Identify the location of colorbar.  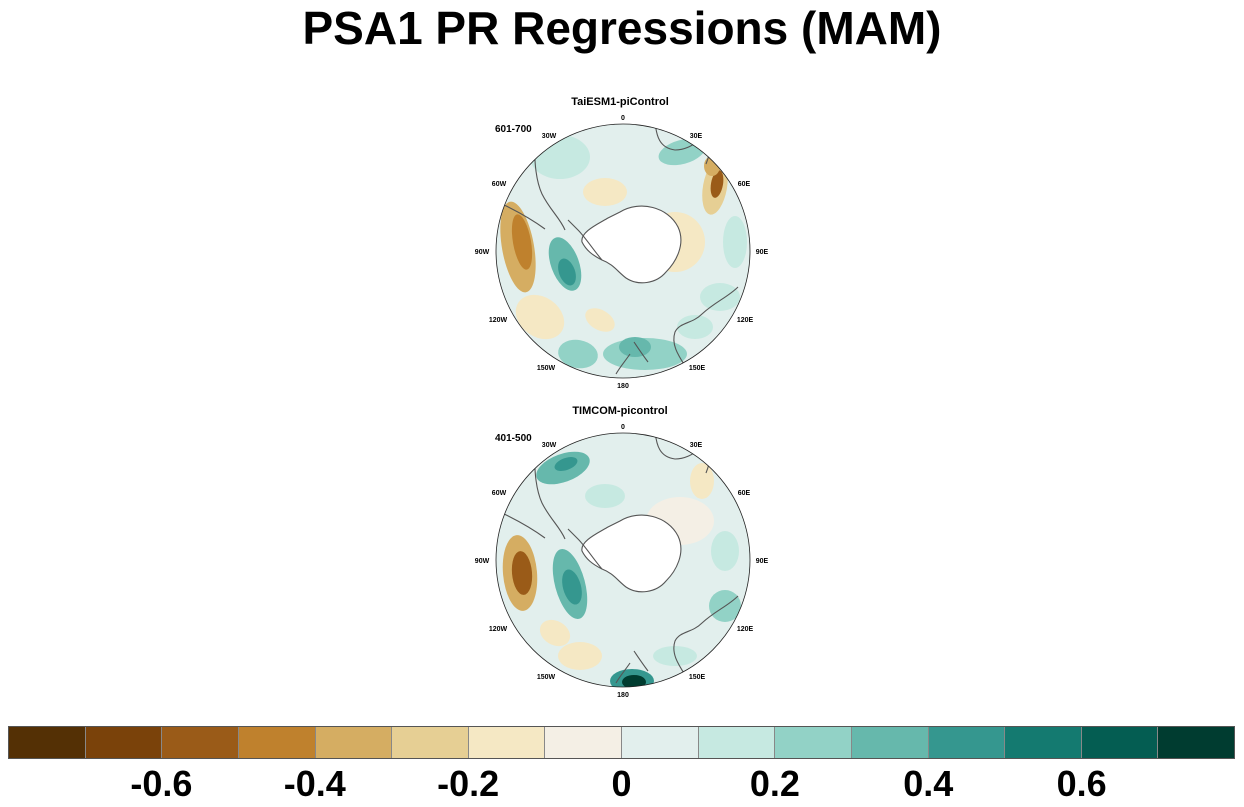
(621, 742).